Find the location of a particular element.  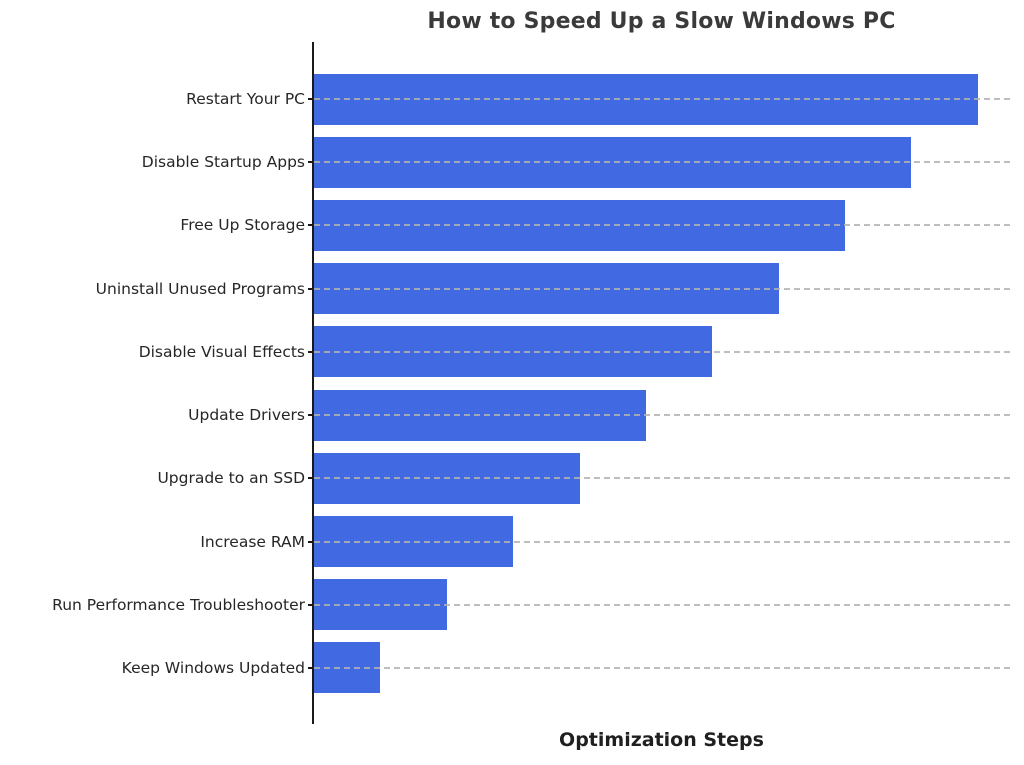

category-label: Keep Windows Updated is located at coordinates (213, 667).